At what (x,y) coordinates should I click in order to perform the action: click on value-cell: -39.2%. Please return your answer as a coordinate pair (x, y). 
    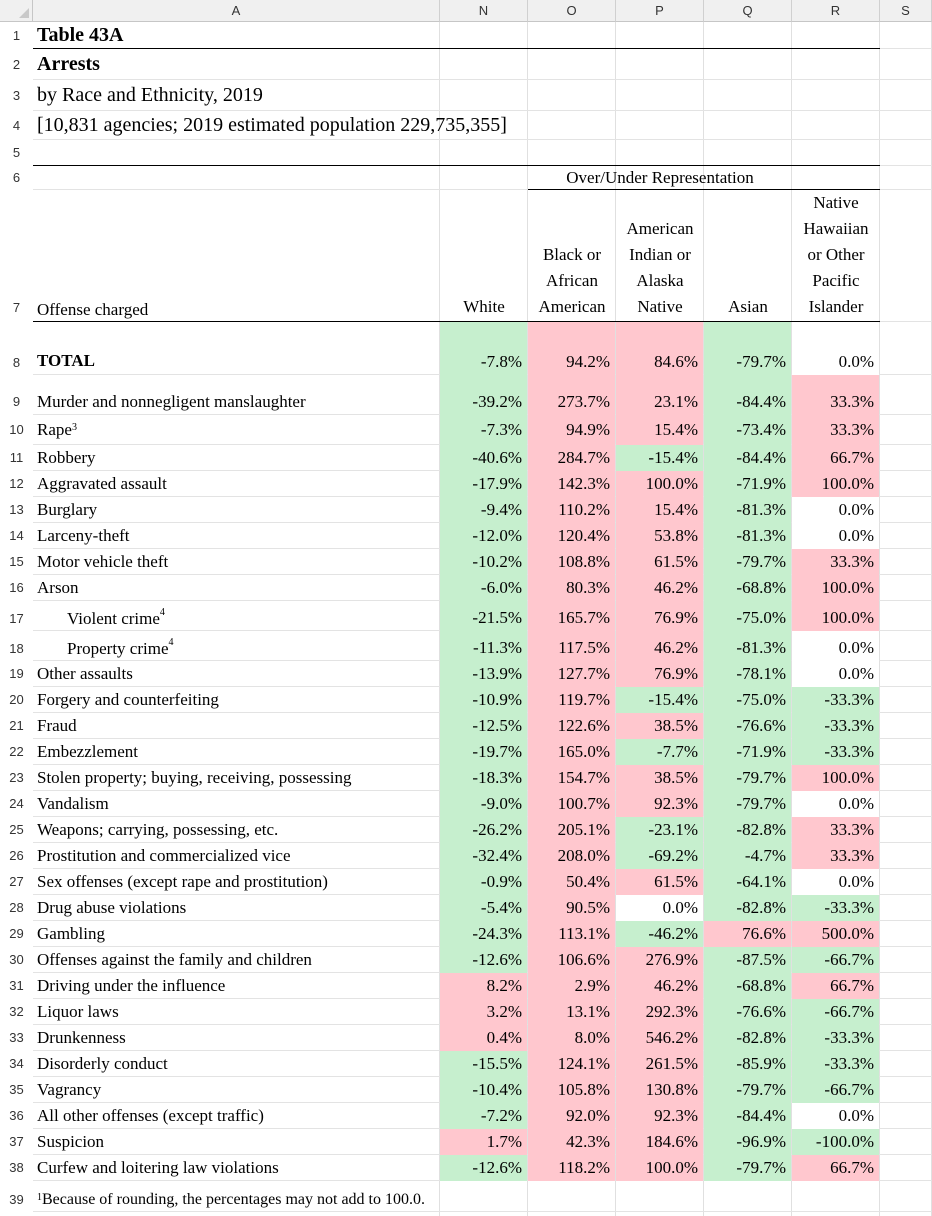
    Looking at the image, I should click on (483, 401).